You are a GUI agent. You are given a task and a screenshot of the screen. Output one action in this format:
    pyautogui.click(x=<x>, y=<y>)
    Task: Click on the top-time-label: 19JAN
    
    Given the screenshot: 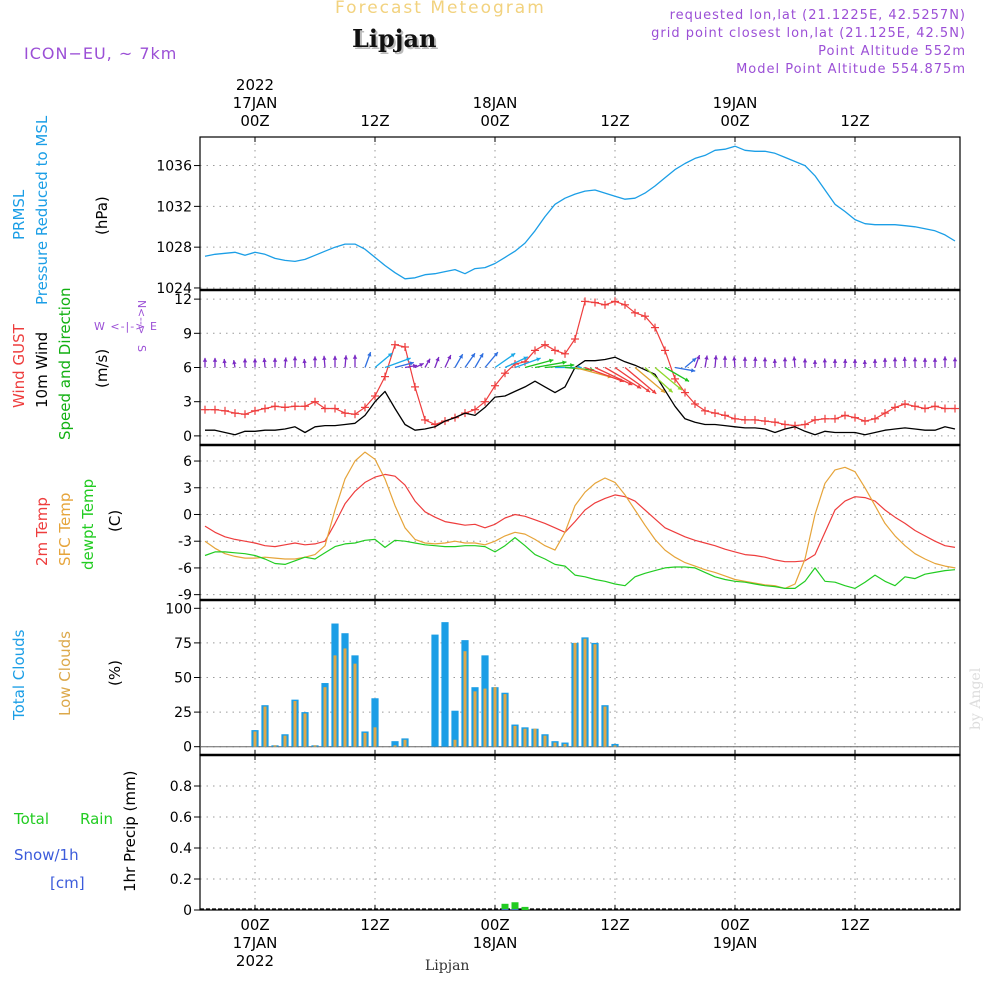 What is the action you would take?
    pyautogui.click(x=735, y=103)
    